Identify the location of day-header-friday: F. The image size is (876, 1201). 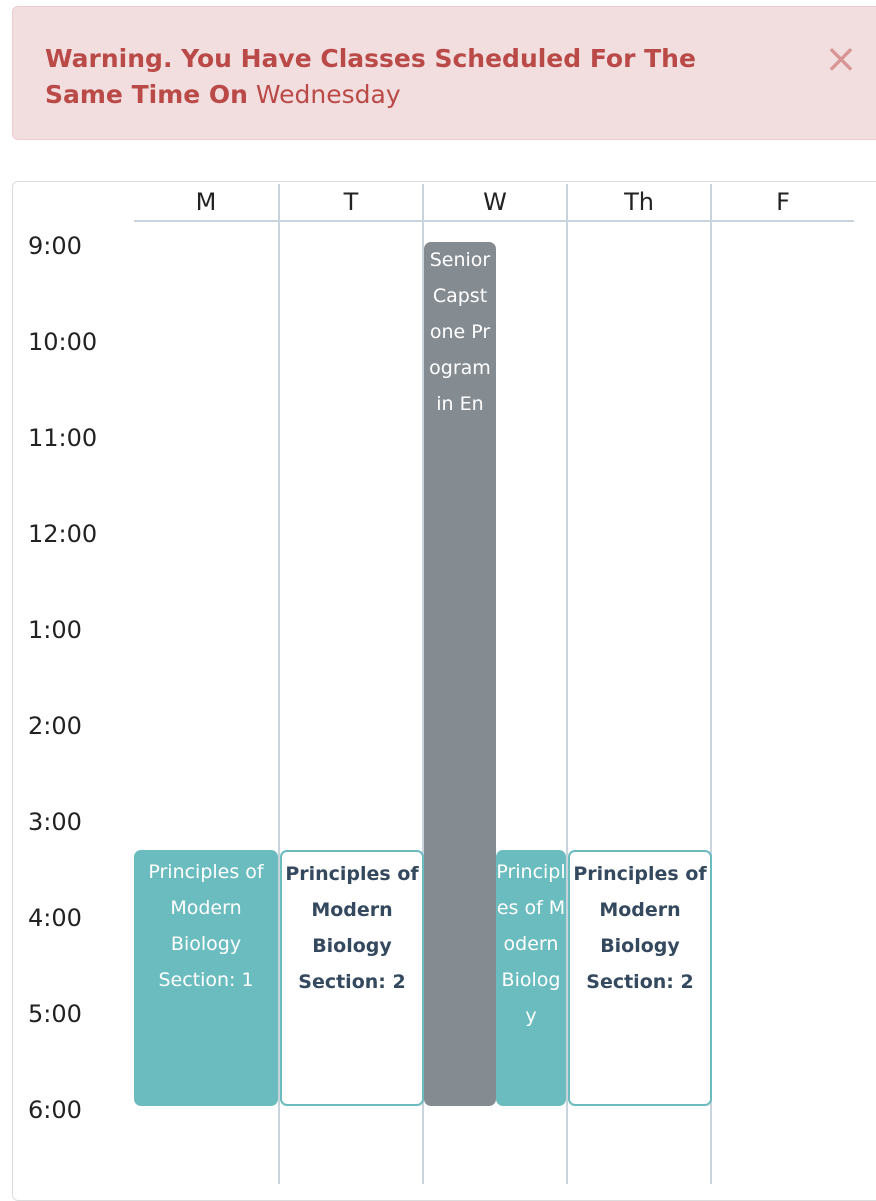
(783, 202).